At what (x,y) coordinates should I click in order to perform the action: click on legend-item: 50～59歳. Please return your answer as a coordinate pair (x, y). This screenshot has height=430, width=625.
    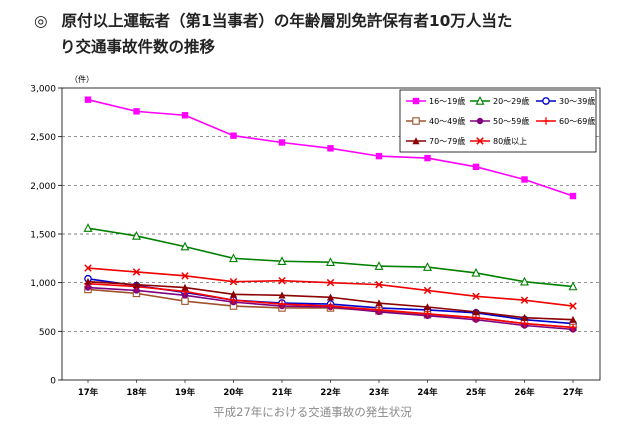
    Looking at the image, I should click on (499, 121).